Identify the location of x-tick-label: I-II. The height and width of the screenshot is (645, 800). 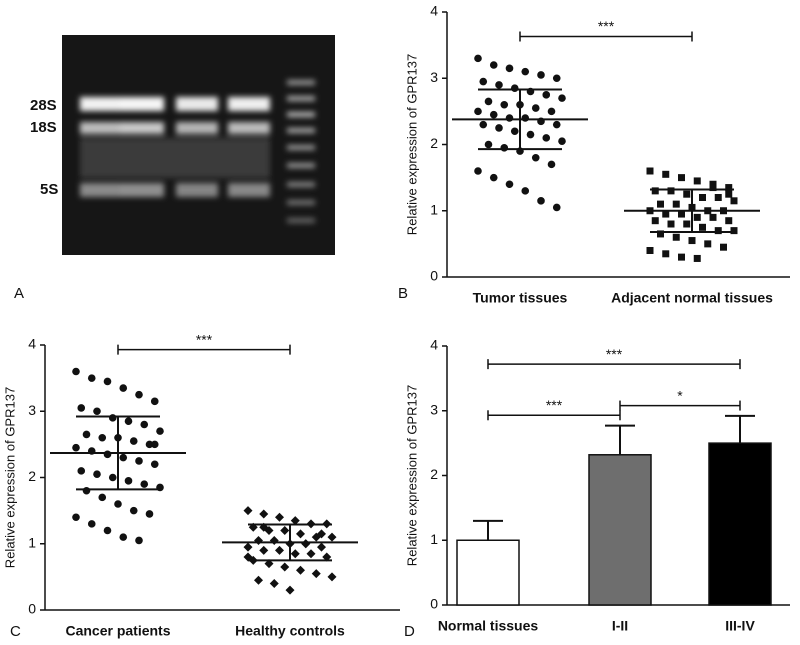
(620, 626).